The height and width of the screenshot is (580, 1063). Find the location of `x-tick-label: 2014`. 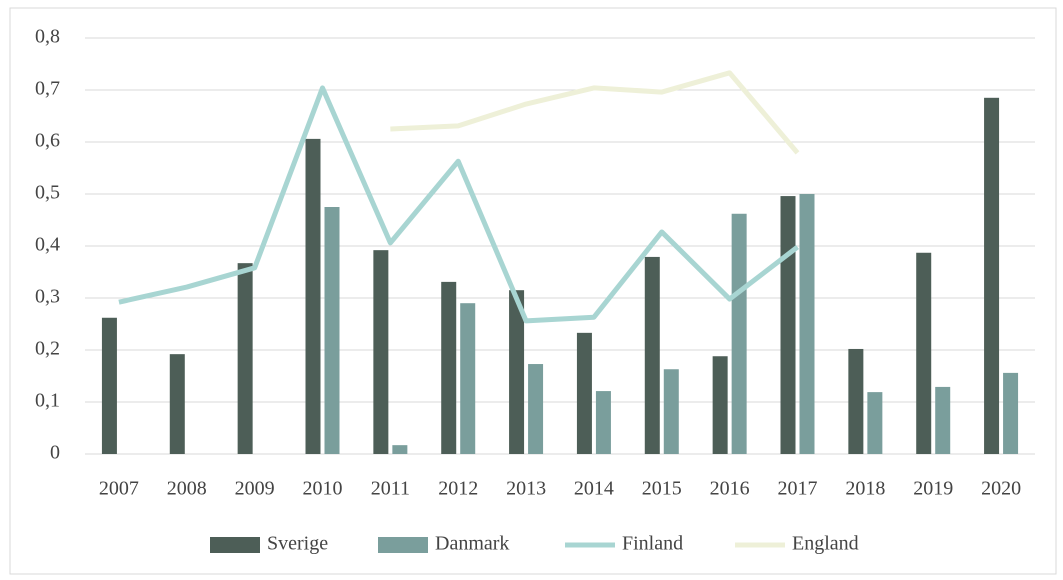

x-tick-label: 2014 is located at coordinates (594, 489).